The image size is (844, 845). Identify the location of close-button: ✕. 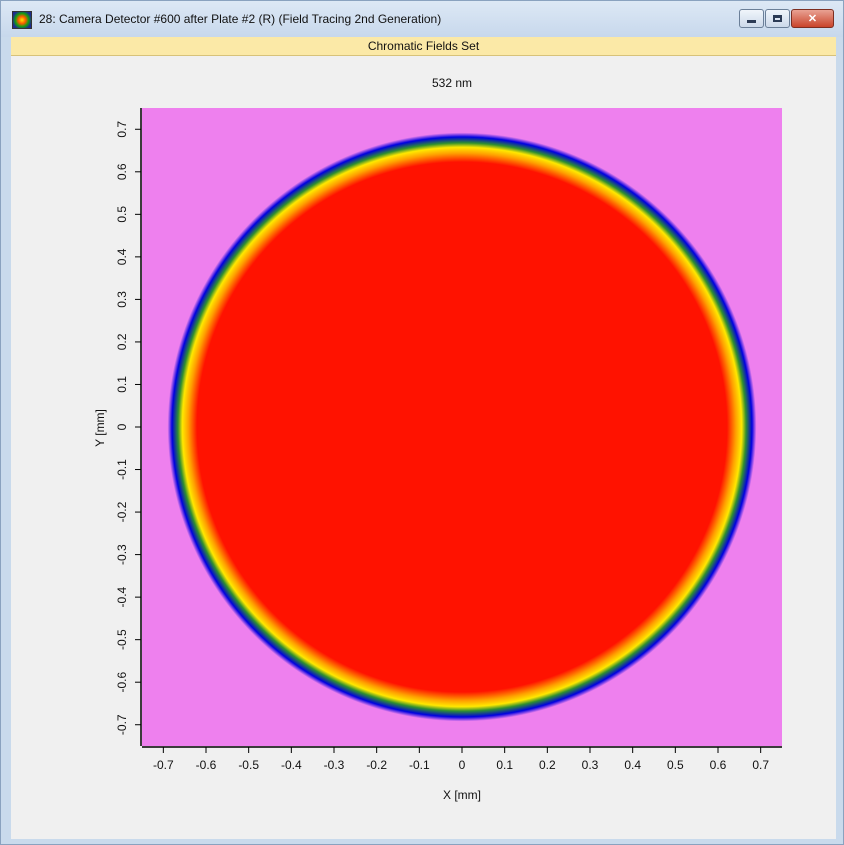
(812, 18).